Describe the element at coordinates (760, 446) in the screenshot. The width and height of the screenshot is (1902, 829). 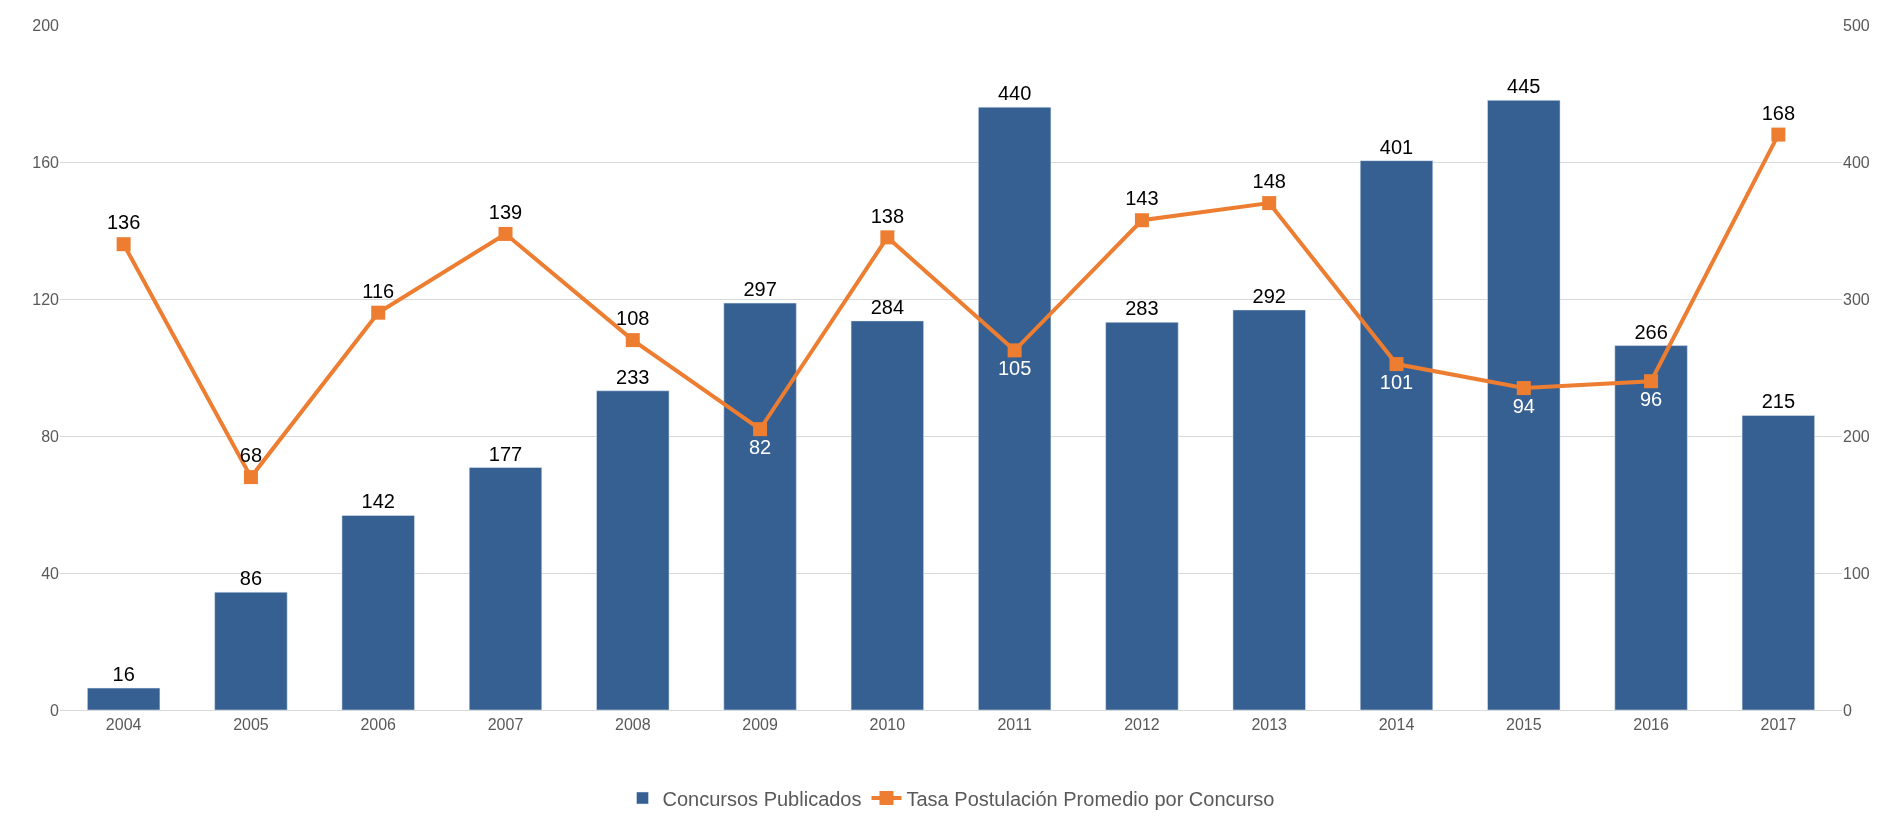
I see `data-label: 82` at that location.